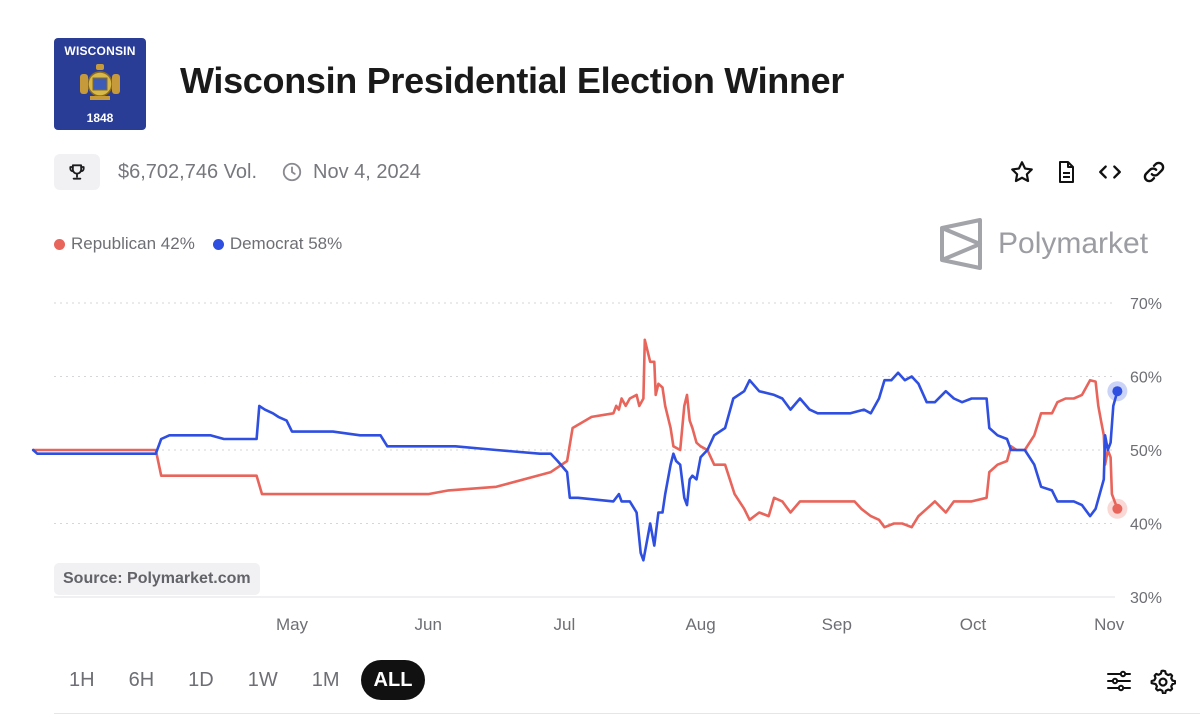 The image size is (1200, 719). What do you see at coordinates (59, 244) in the screenshot?
I see `legend-dot-republican` at bounding box center [59, 244].